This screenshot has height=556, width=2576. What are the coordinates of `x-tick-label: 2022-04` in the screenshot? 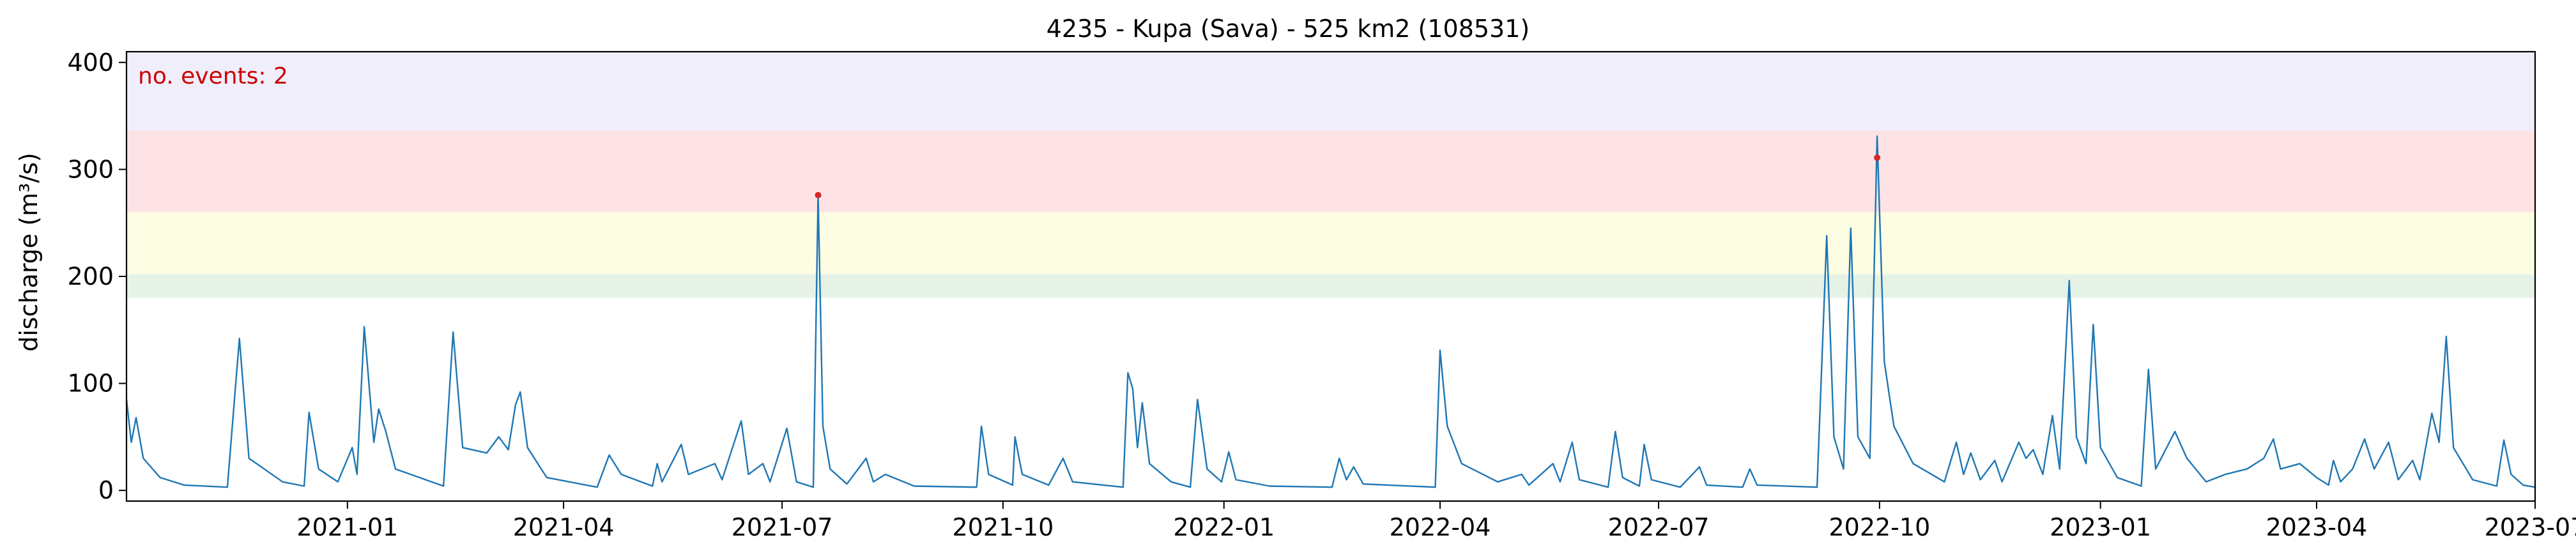 It's located at (1440, 527).